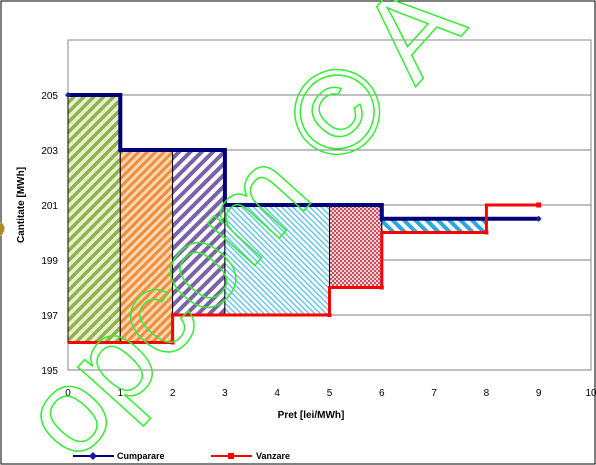 This screenshot has width=596, height=465. What do you see at coordinates (277, 393) in the screenshot?
I see `x-tick-4: 4` at bounding box center [277, 393].